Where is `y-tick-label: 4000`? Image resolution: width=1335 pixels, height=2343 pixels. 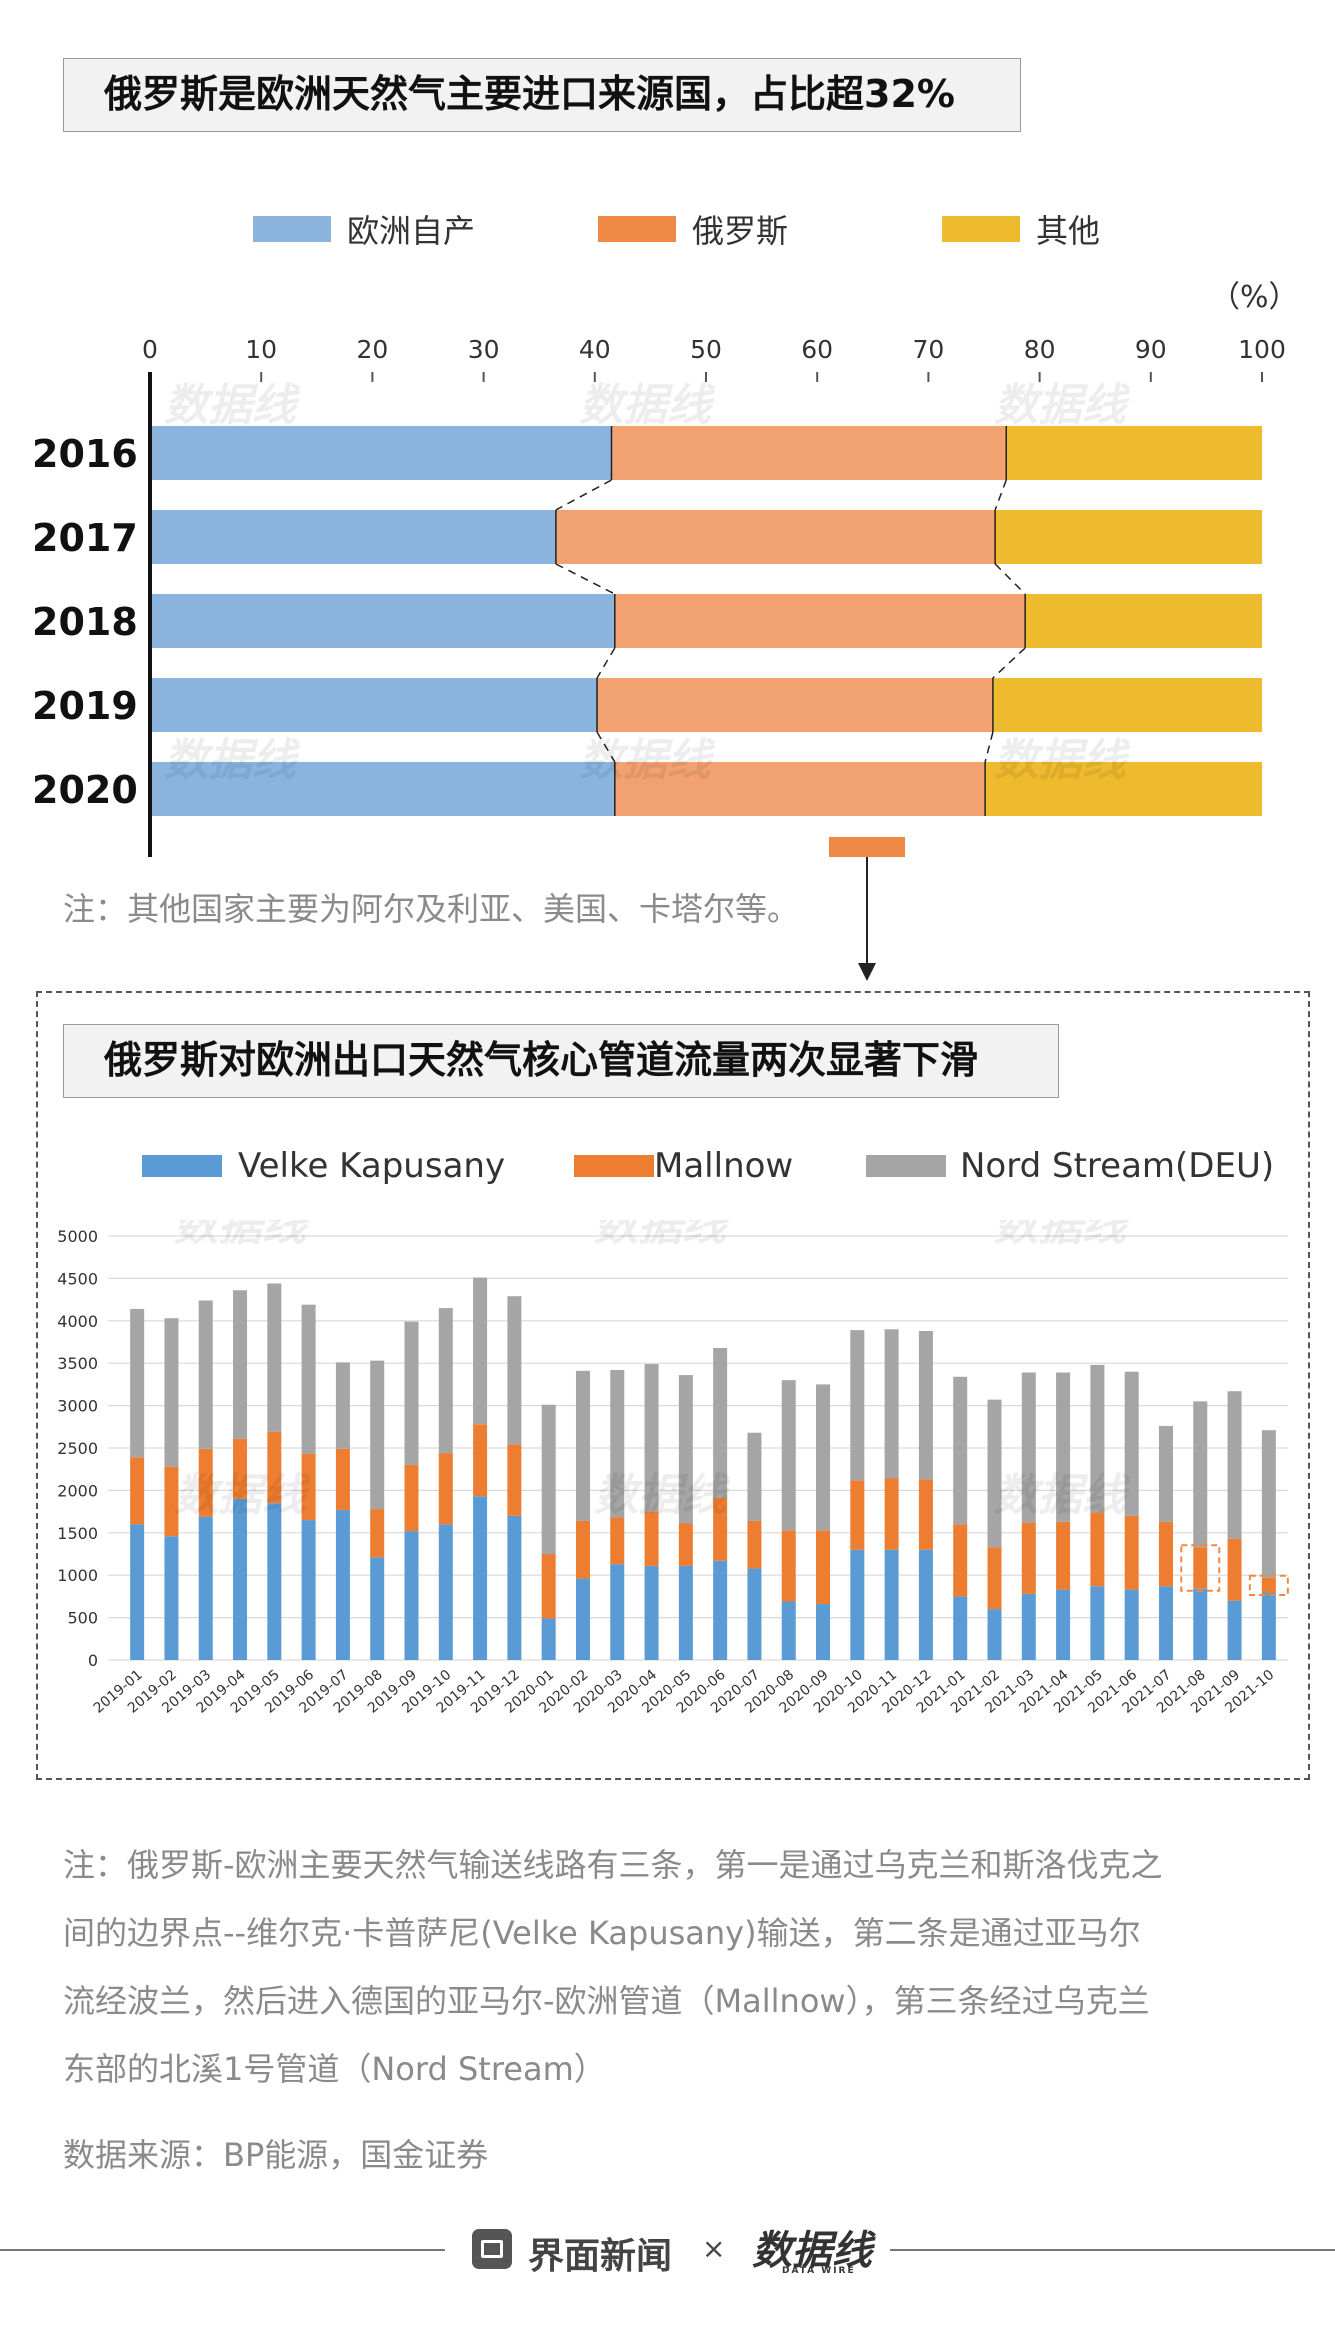 y-tick-label: 4000 is located at coordinates (77, 1321).